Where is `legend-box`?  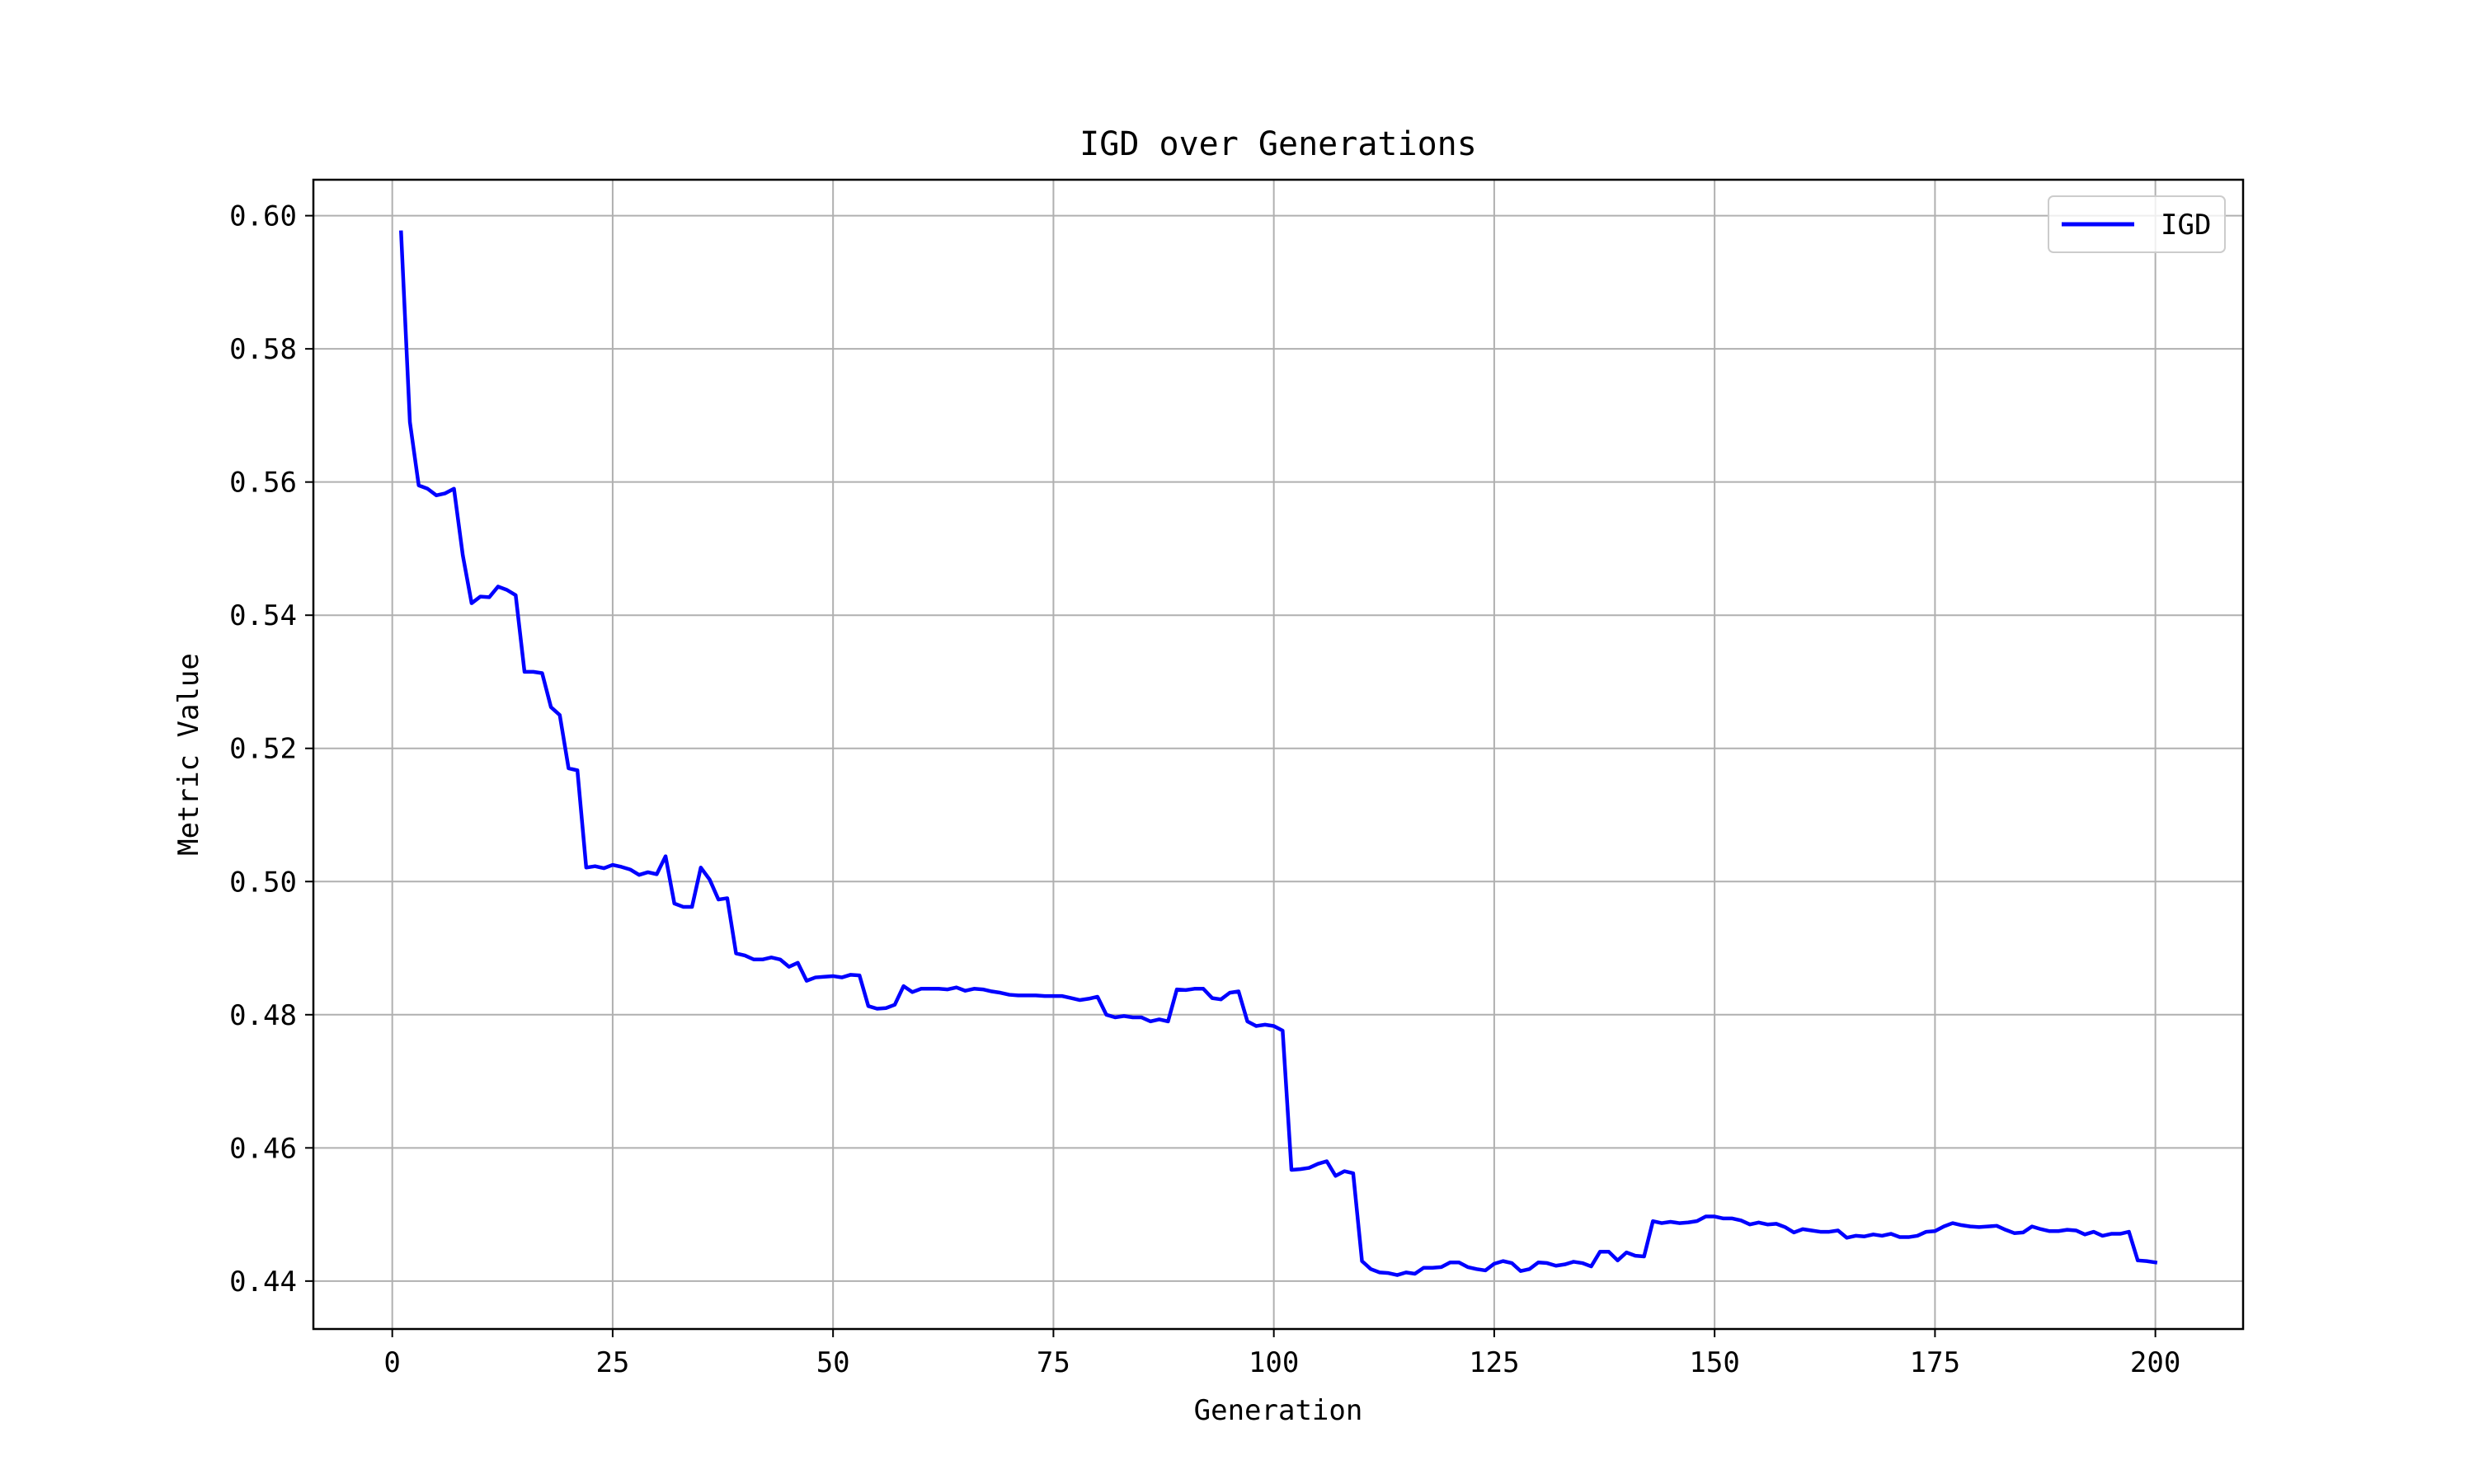 legend-box is located at coordinates (2137, 224).